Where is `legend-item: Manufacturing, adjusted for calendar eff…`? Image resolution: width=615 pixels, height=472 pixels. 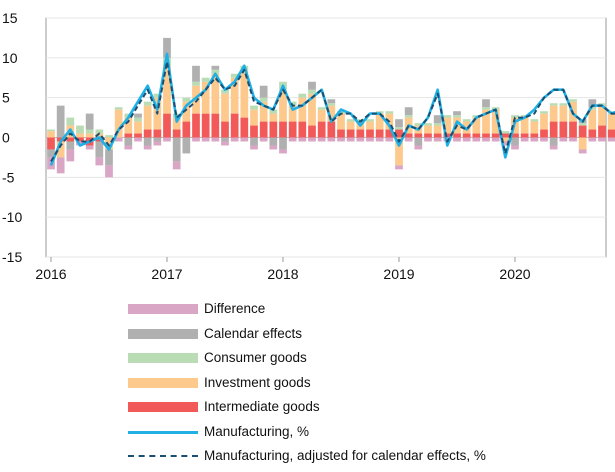 legend-item: Manufacturing, adjusted for calendar eff… is located at coordinates (368, 459).